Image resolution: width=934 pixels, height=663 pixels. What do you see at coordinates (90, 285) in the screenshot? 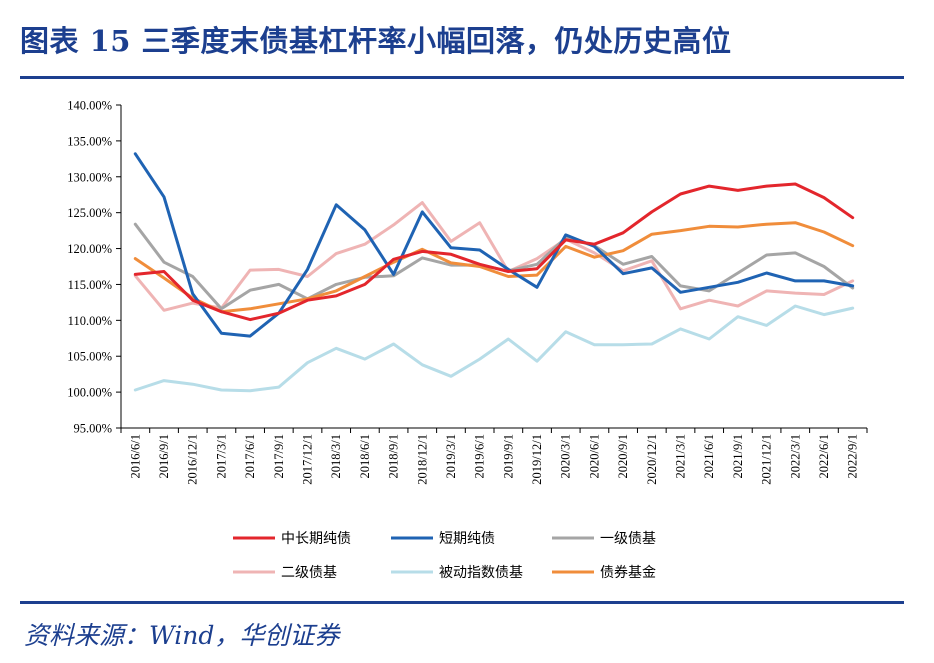
I see `y-tick-label: 115.00%` at bounding box center [90, 285].